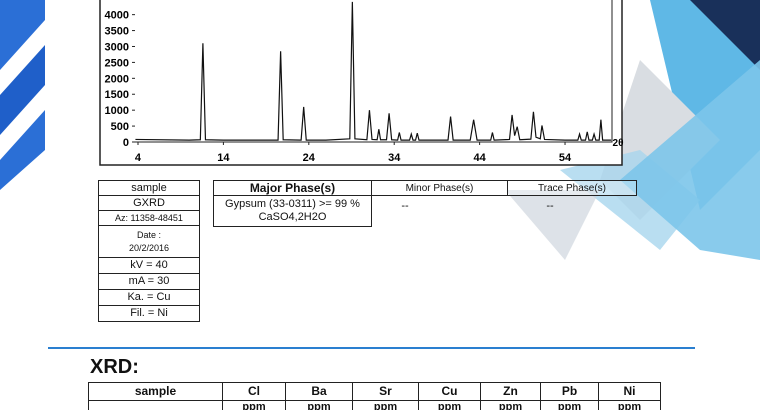 The height and width of the screenshot is (410, 760). I want to click on header: Major Phase(s), so click(292, 188).